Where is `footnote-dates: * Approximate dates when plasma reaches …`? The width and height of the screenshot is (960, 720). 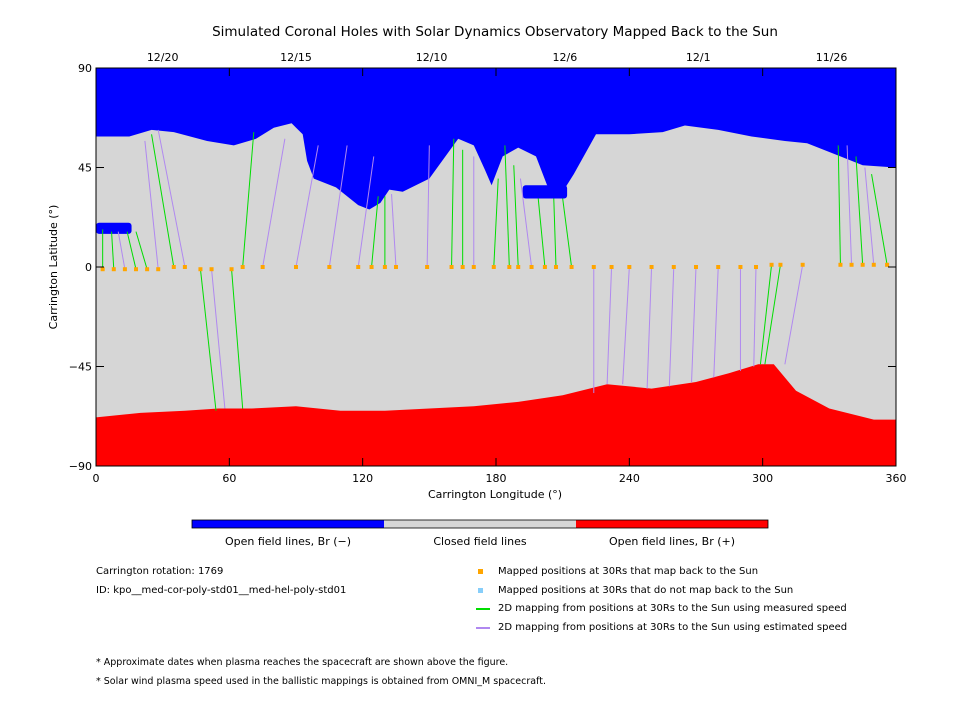 footnote-dates: * Approximate dates when plasma reaches … is located at coordinates (302, 662).